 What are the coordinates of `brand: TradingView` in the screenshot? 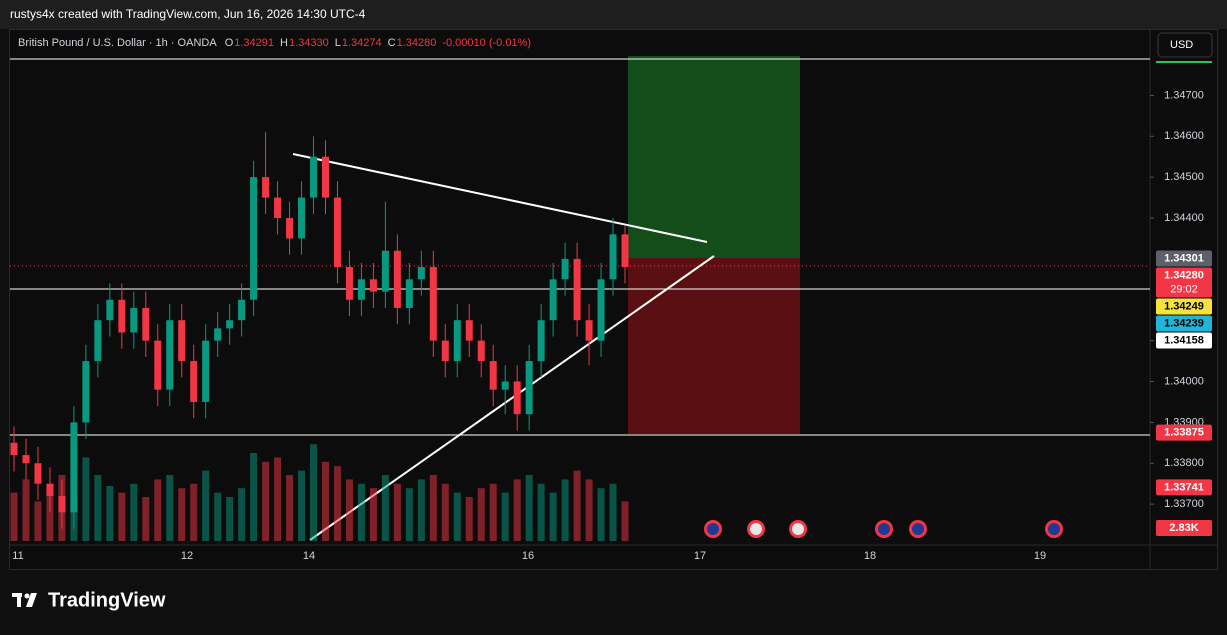 It's located at (107, 600).